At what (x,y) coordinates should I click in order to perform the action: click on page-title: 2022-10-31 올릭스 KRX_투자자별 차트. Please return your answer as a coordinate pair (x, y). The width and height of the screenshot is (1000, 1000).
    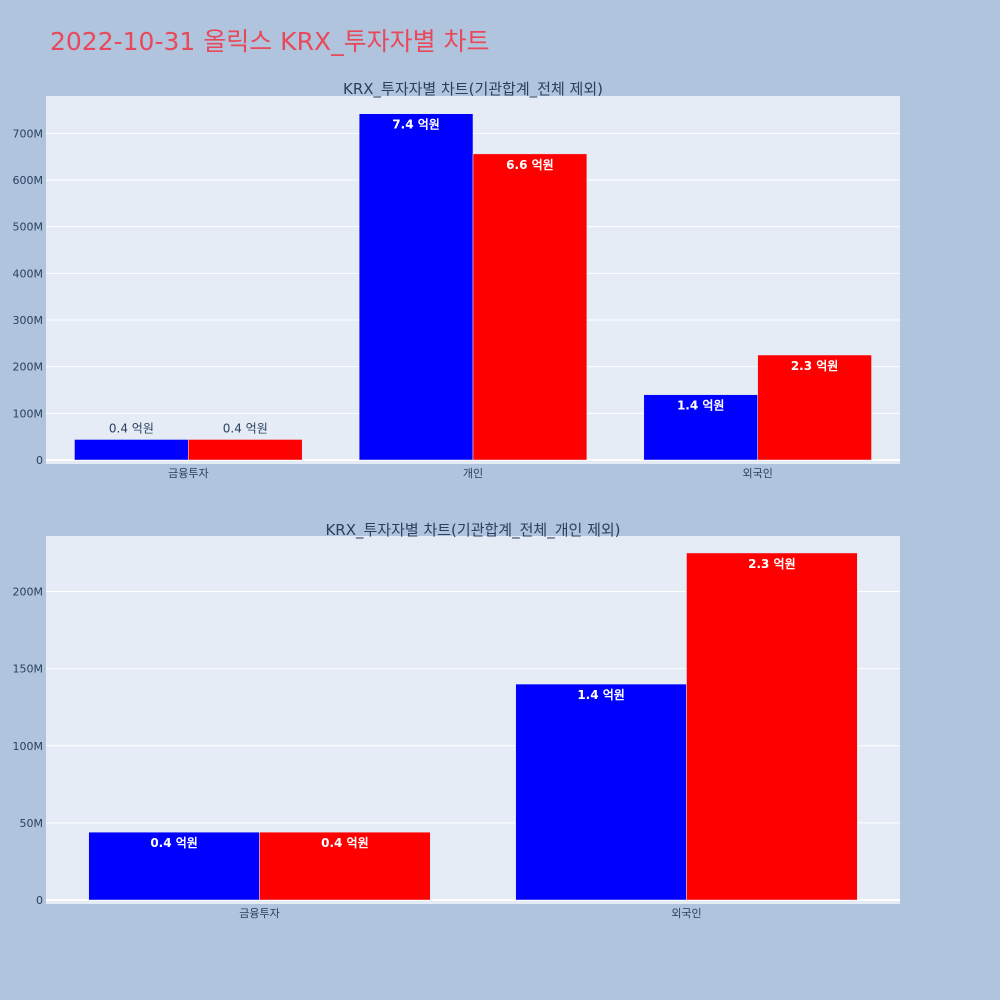
    Looking at the image, I should click on (270, 41).